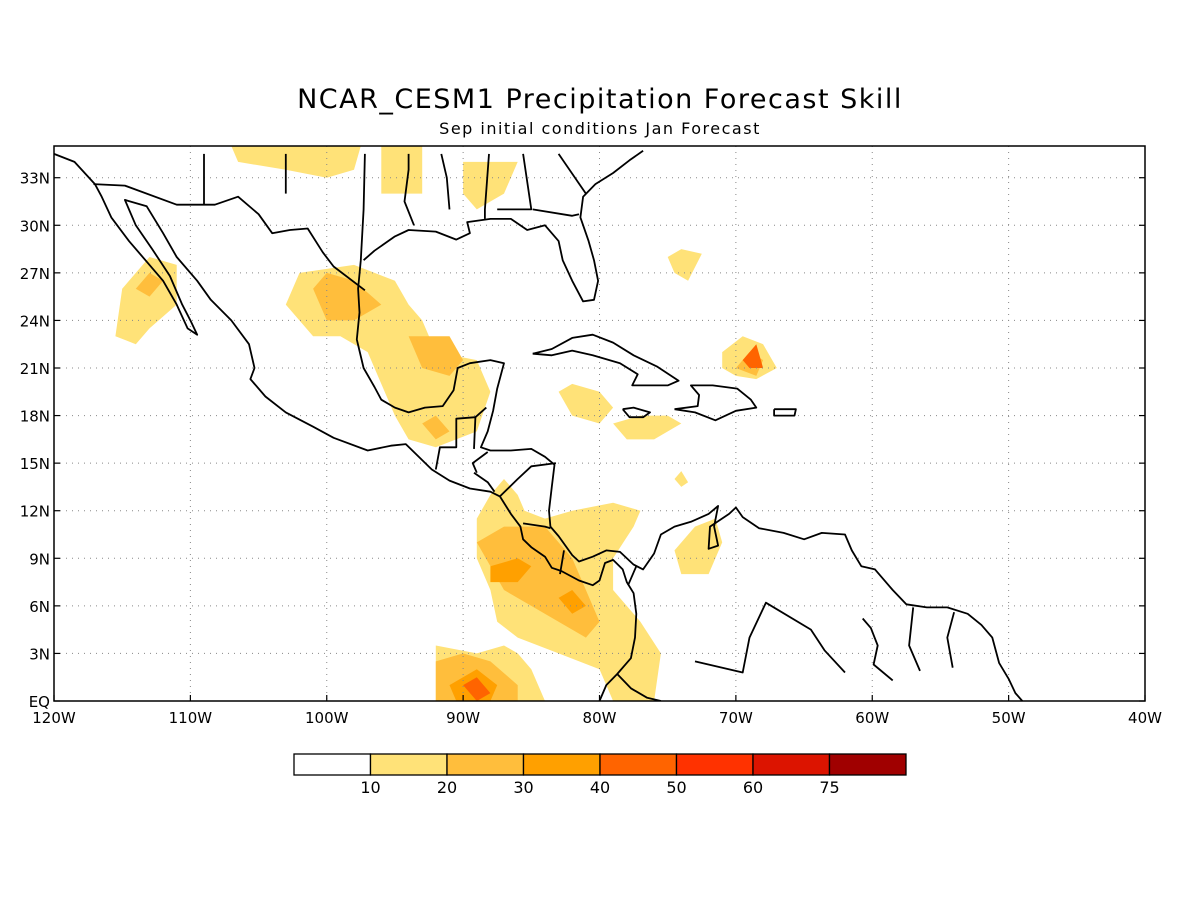  Describe the element at coordinates (600, 128) in the screenshot. I see `map-subtitle: Sep initial conditions Jan Forecast` at that location.